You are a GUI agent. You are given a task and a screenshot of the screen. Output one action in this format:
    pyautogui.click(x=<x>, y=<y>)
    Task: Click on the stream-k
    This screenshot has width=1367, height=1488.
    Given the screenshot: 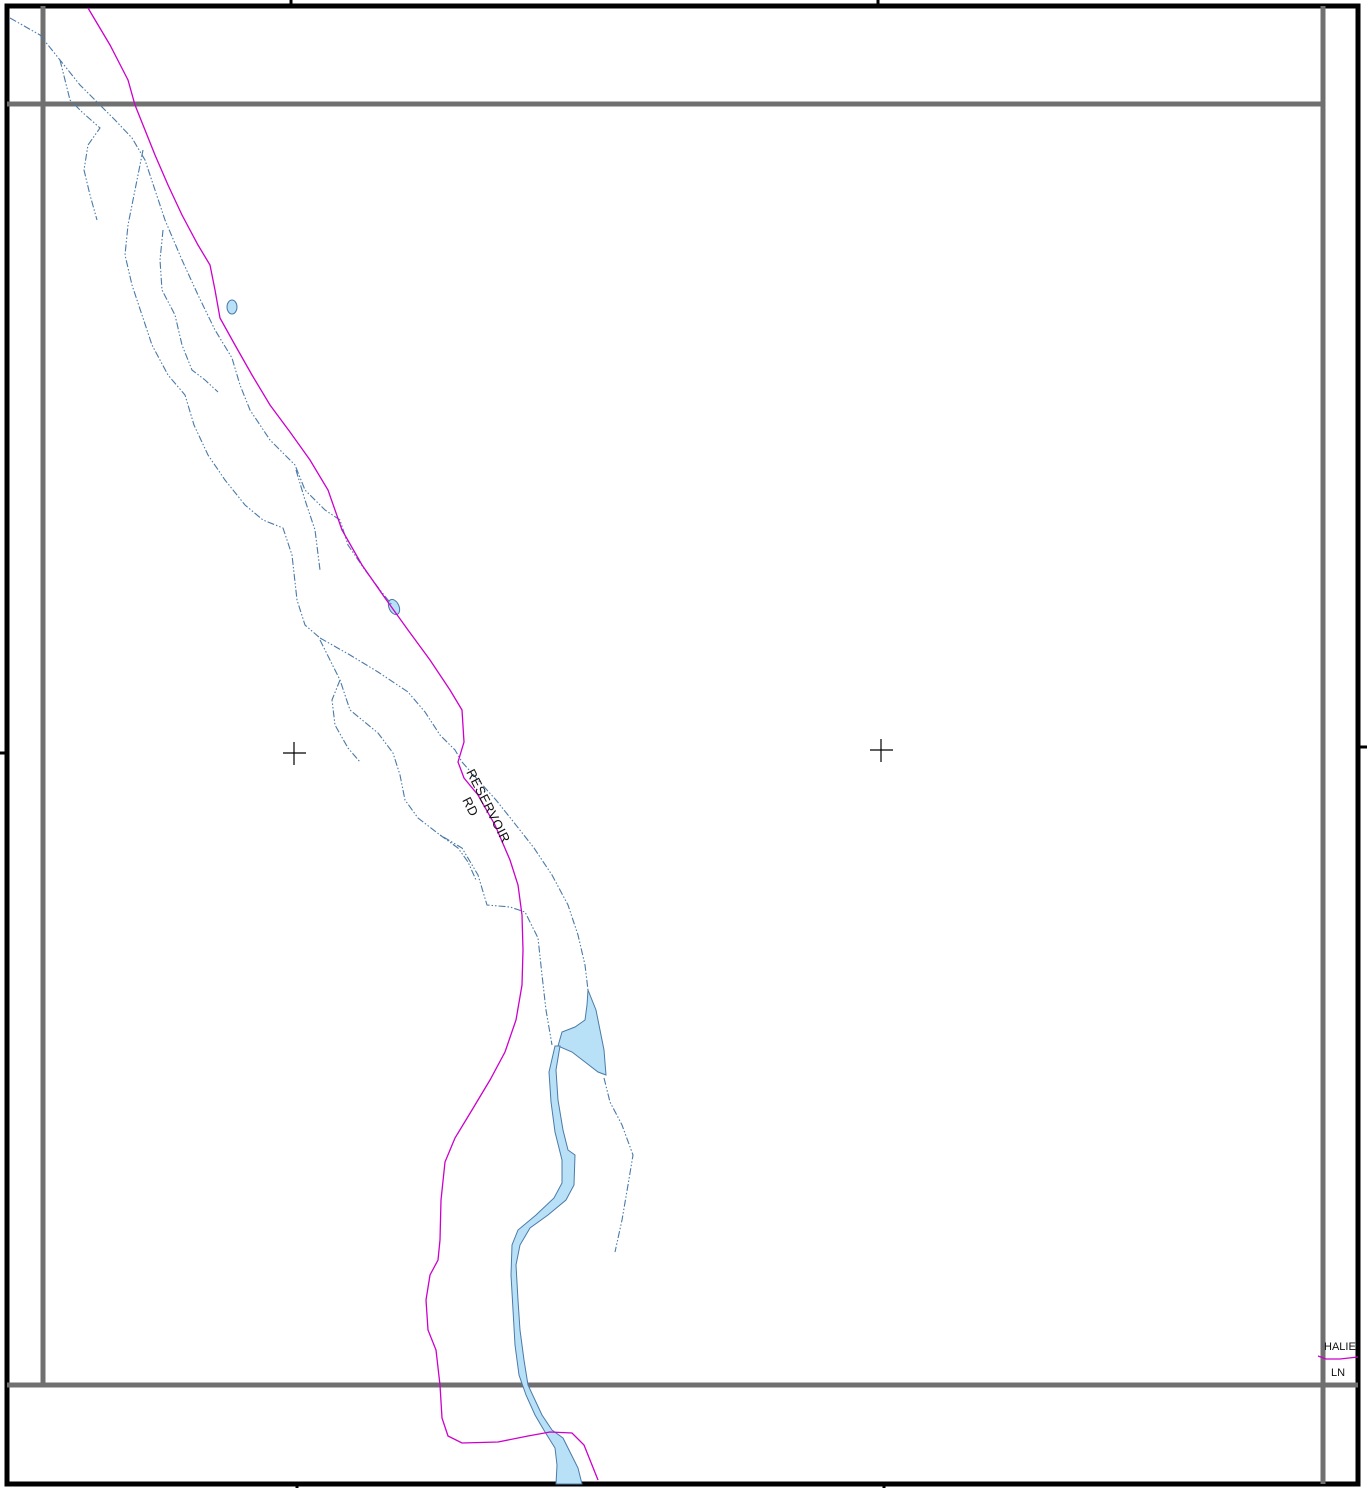 What is the action you would take?
    pyautogui.click(x=618, y=1165)
    